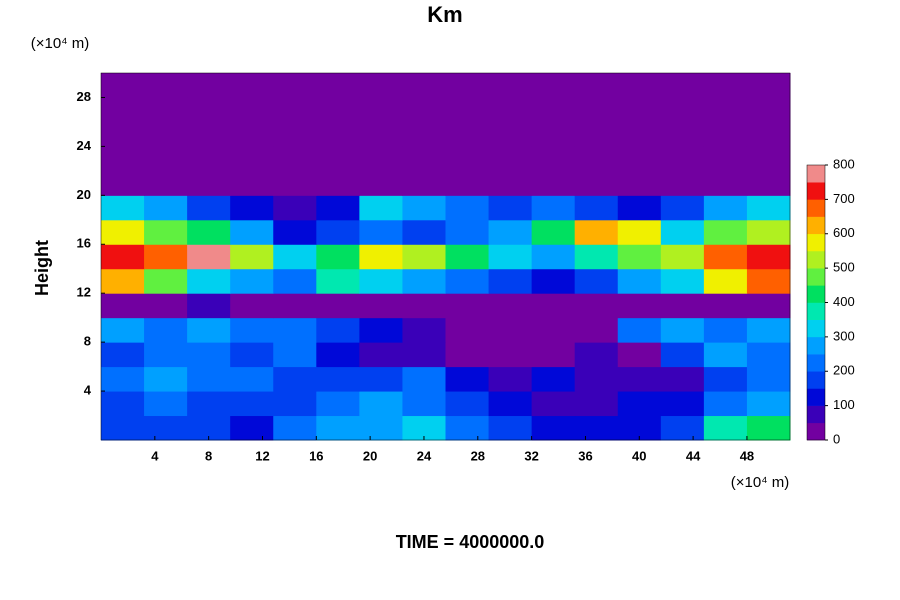  What do you see at coordinates (84, 96) in the screenshot?
I see `y-tick-label: 28` at bounding box center [84, 96].